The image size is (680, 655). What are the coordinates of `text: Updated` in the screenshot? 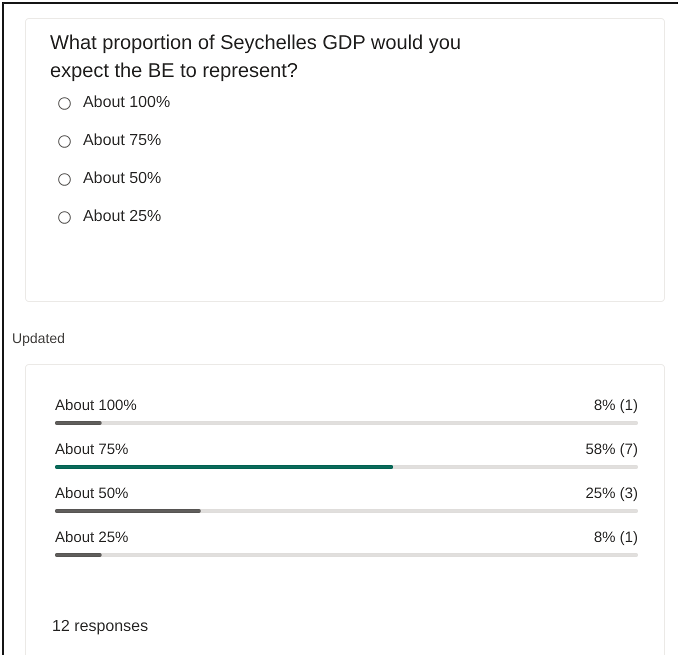 It's located at (38, 338).